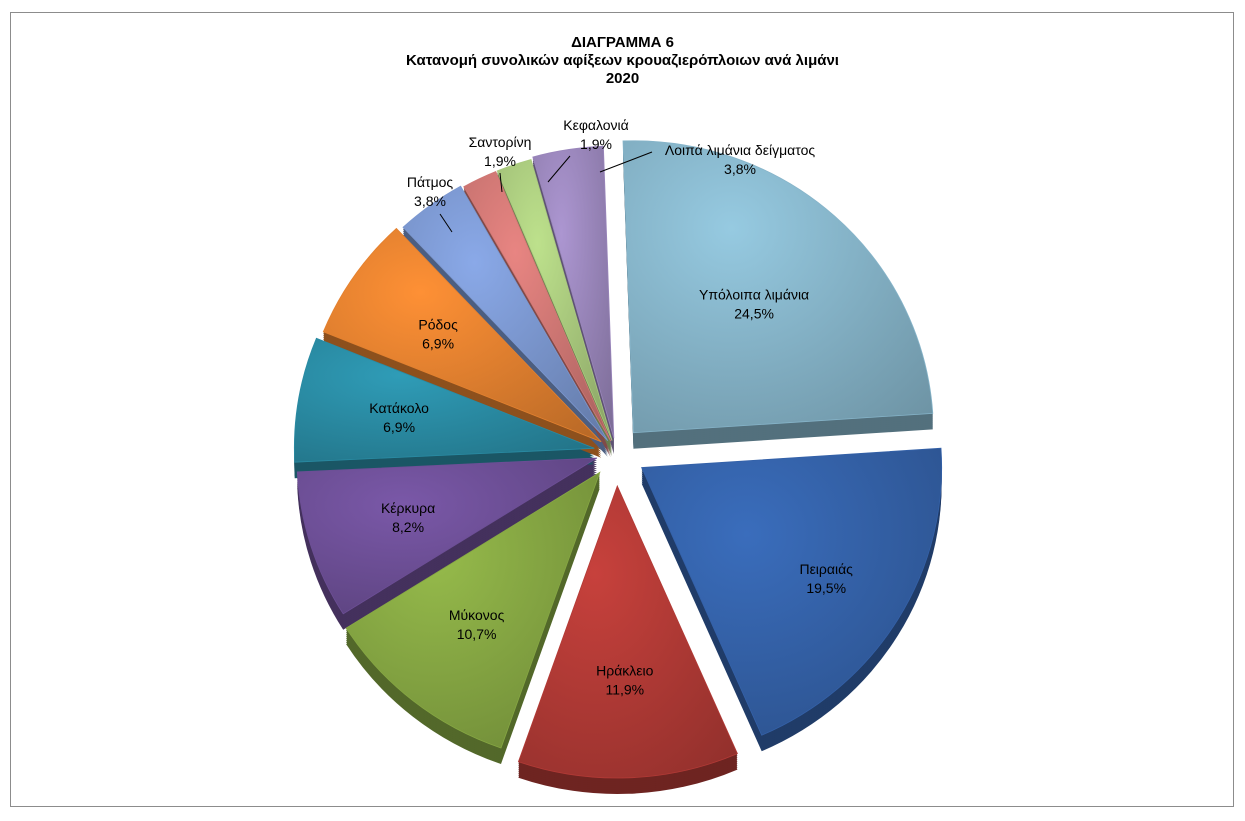  Describe the element at coordinates (559, 169) in the screenshot. I see `slice-9-leader-line` at that location.